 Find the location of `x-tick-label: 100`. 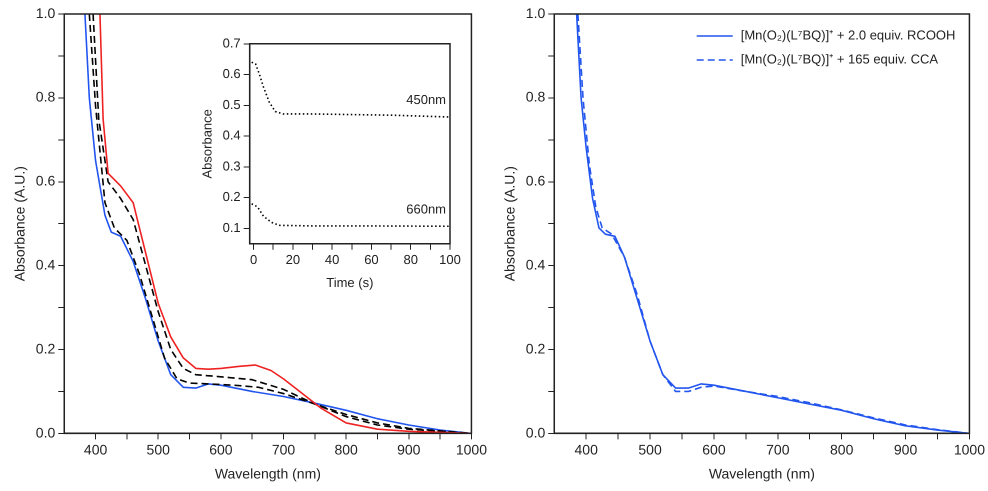

x-tick-label: 100 is located at coordinates (450, 260).